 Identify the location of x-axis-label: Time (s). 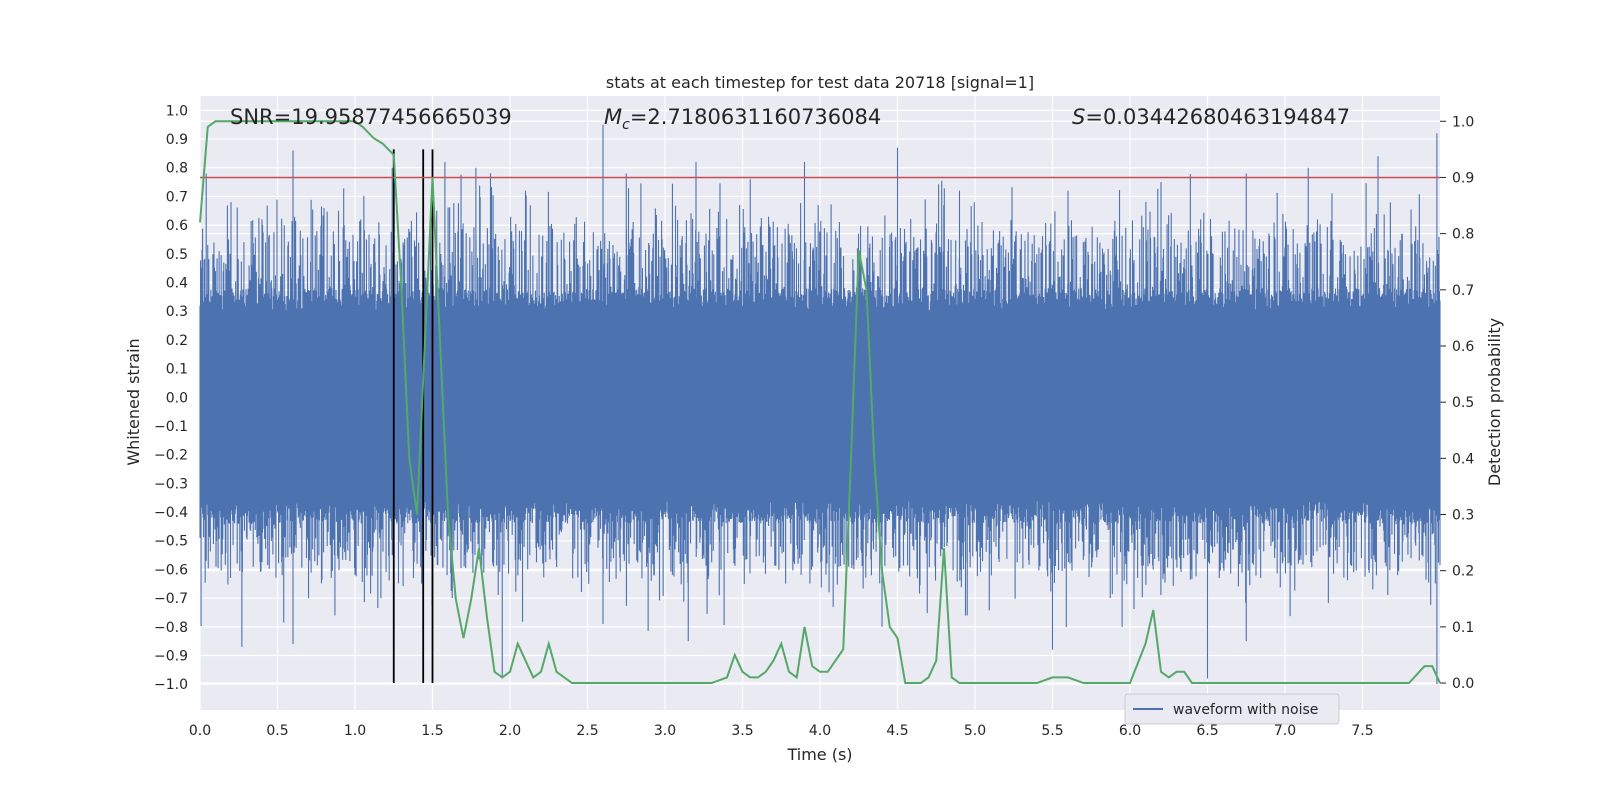
(819, 754).